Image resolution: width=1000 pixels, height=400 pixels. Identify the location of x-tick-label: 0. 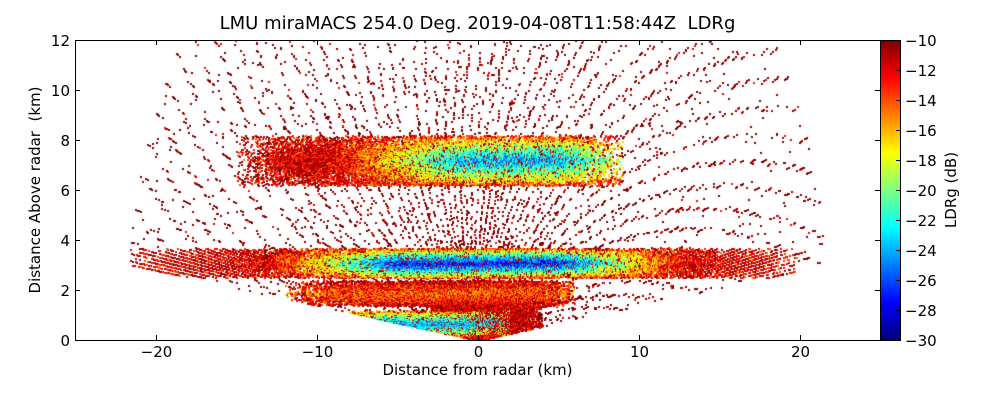
(478, 352).